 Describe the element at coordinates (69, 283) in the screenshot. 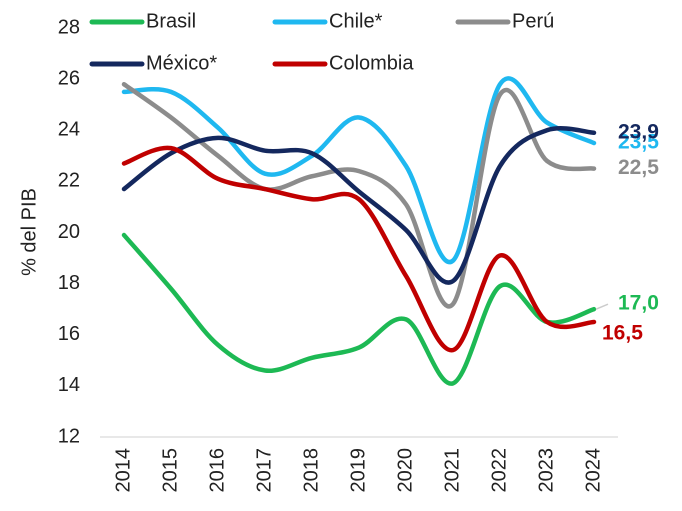

I see `y-tick-label: 18` at that location.